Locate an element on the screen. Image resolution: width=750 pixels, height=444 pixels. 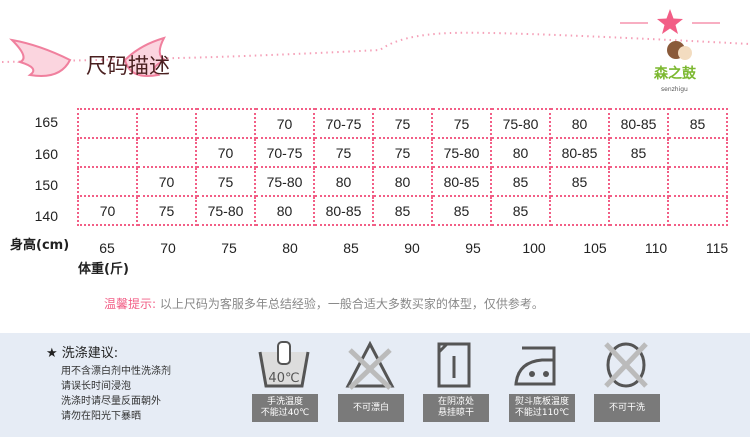
tip-label: 温馨提示: is located at coordinates (130, 304).